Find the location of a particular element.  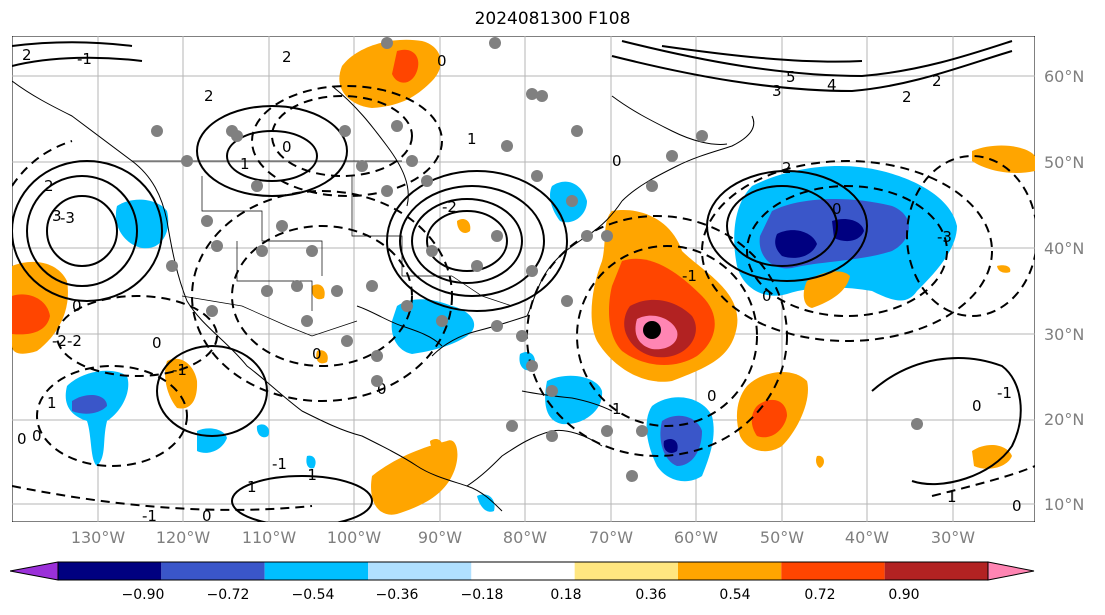

colorbar-extend-low is located at coordinates (34, 571).